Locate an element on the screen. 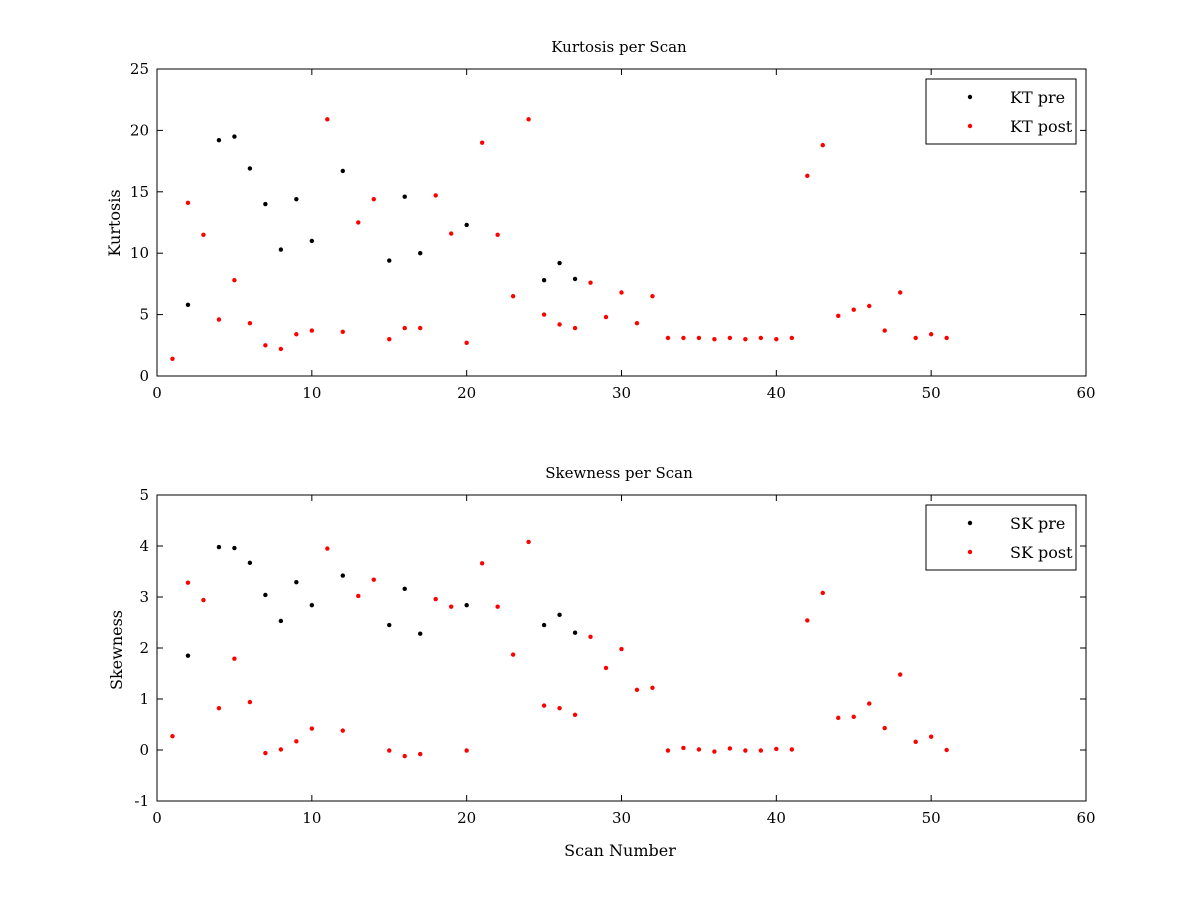 The height and width of the screenshot is (900, 1200). legend-entry: SK post is located at coordinates (1041, 552).